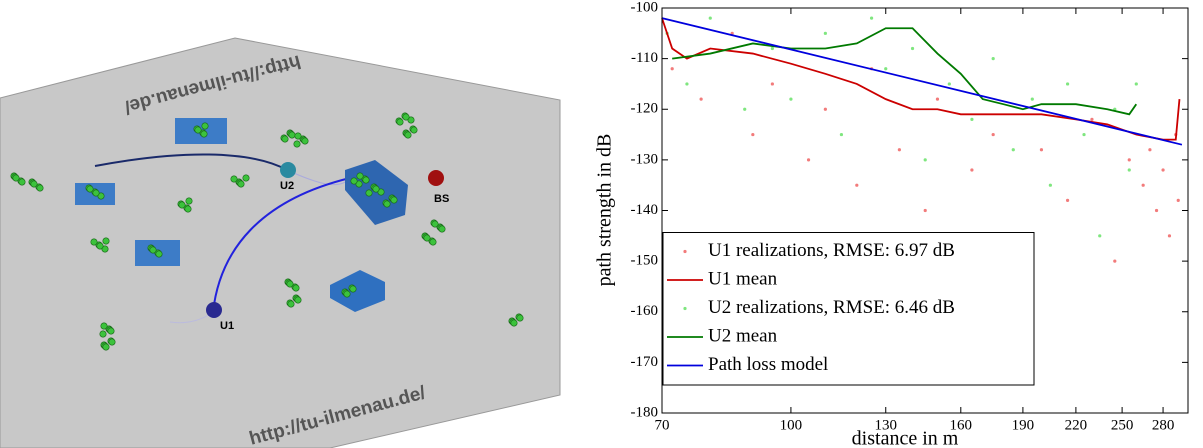 This screenshot has width=1203, height=448. I want to click on legend-label: U2 mean, so click(743, 335).